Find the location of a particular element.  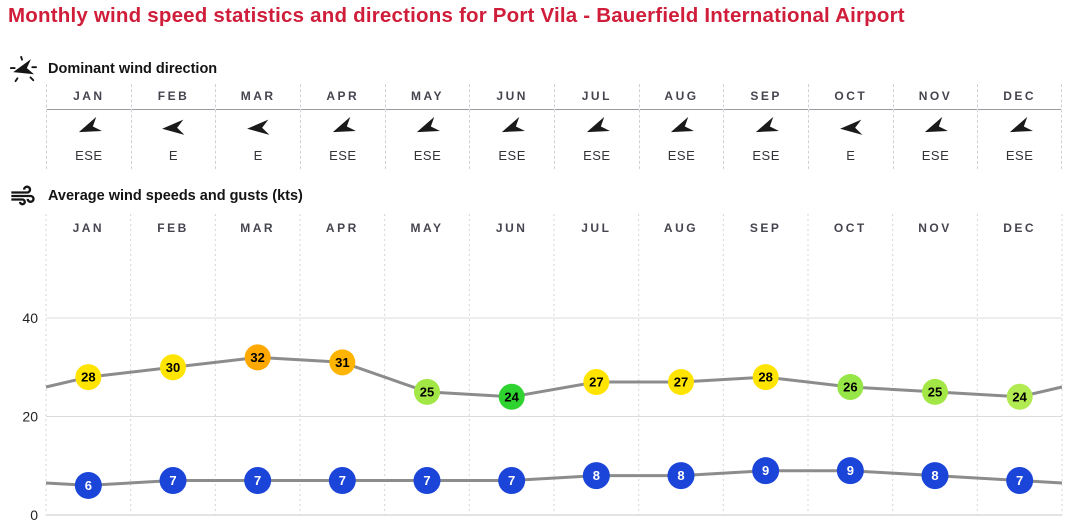

wind-direction-column: APR ESE is located at coordinates (342, 126).